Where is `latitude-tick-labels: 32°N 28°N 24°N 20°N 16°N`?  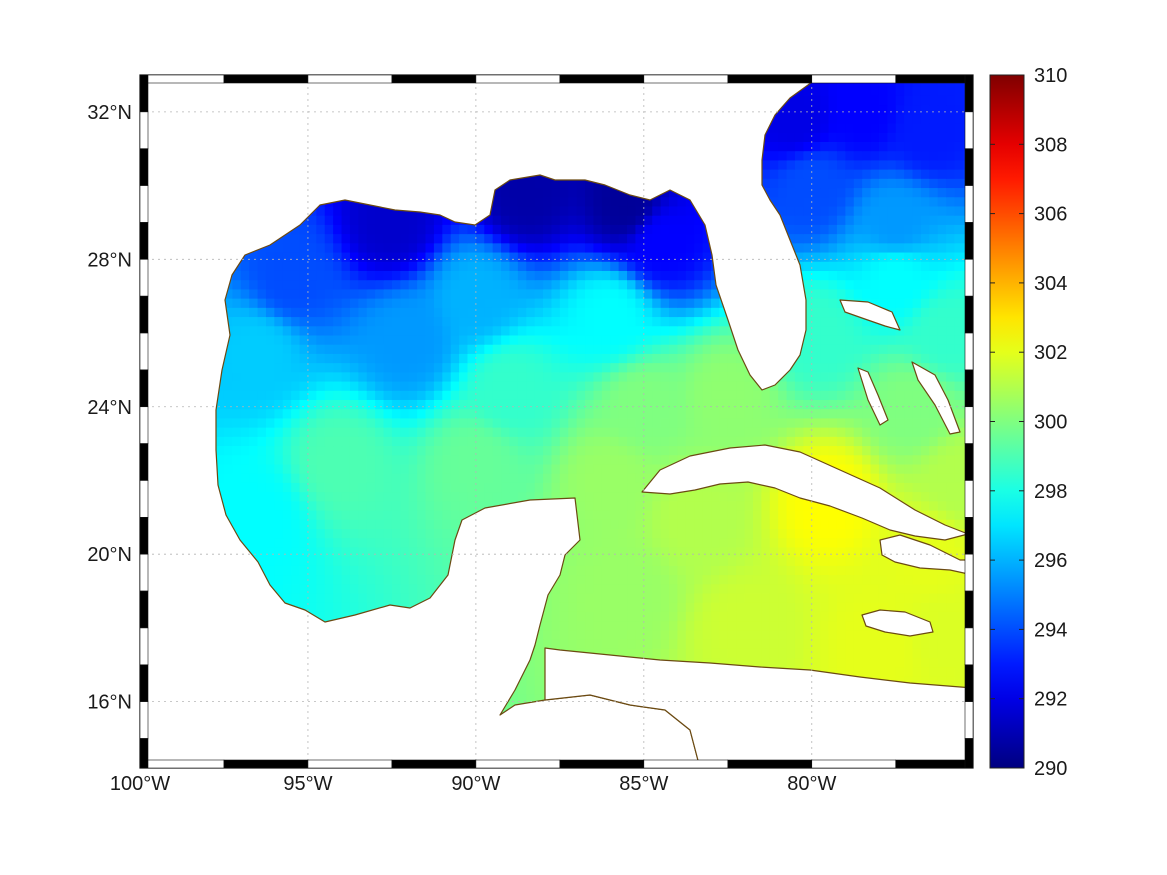
latitude-tick-labels: 32°N 28°N 24°N 20°N 16°N is located at coordinates (109, 408).